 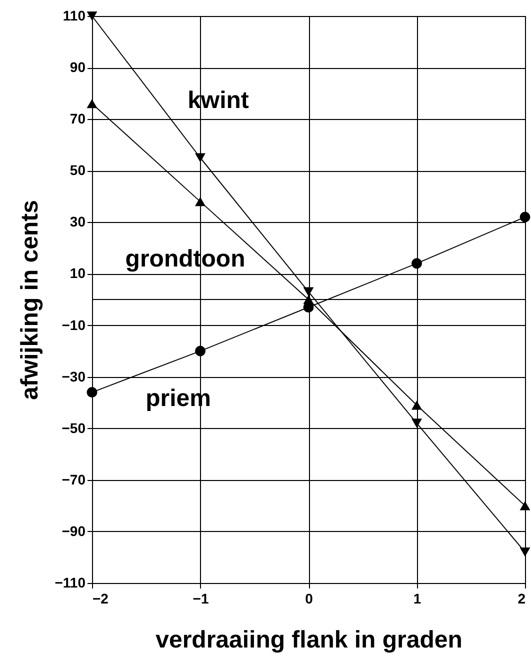 What do you see at coordinates (78, 118) in the screenshot?
I see `y-tick-label: 70` at bounding box center [78, 118].